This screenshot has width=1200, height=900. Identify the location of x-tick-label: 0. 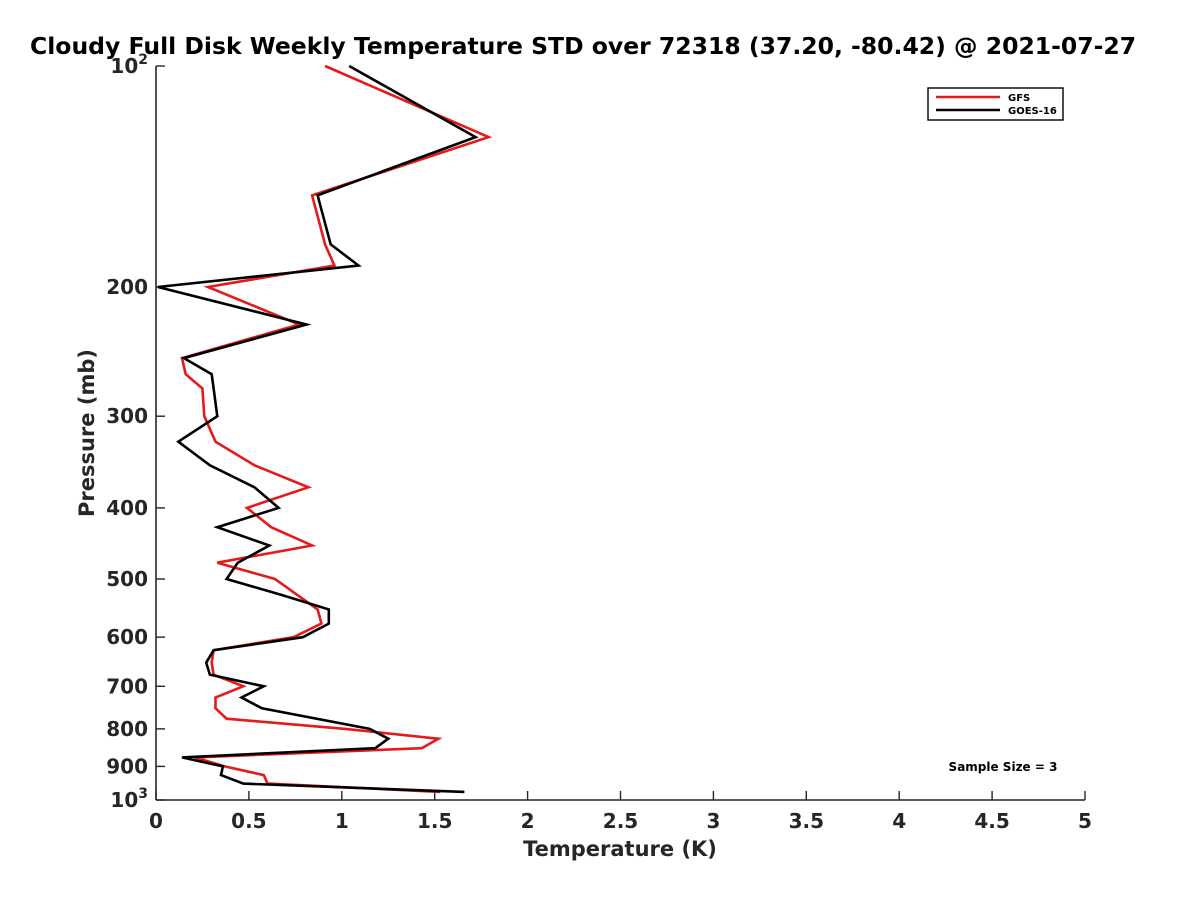
(156, 821).